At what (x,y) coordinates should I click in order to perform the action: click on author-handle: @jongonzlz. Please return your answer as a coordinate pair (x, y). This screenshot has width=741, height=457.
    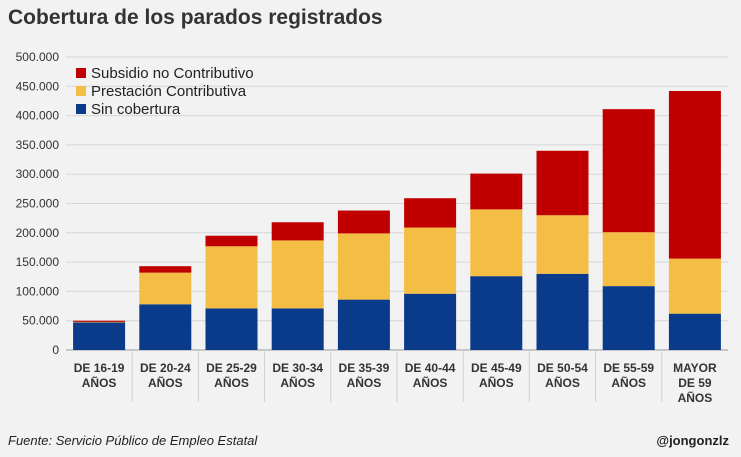
    Looking at the image, I should click on (692, 440).